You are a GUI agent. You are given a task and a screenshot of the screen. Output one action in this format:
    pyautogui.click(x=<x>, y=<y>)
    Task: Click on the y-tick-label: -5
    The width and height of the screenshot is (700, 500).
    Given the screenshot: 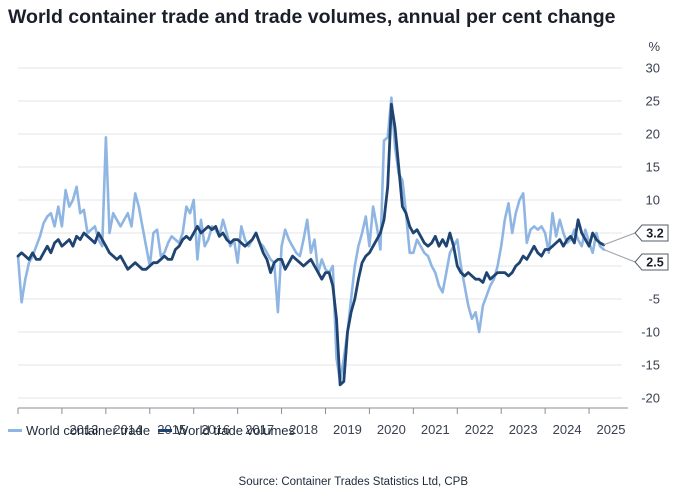 What is the action you would take?
    pyautogui.click(x=654, y=299)
    